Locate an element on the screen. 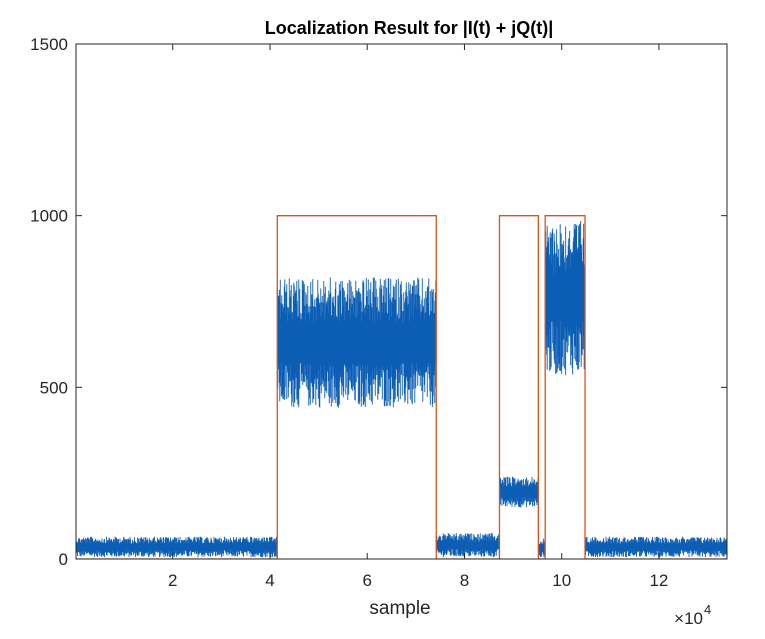 Image resolution: width=765 pixels, height=639 pixels. x-tick-label: 8 is located at coordinates (464, 580).